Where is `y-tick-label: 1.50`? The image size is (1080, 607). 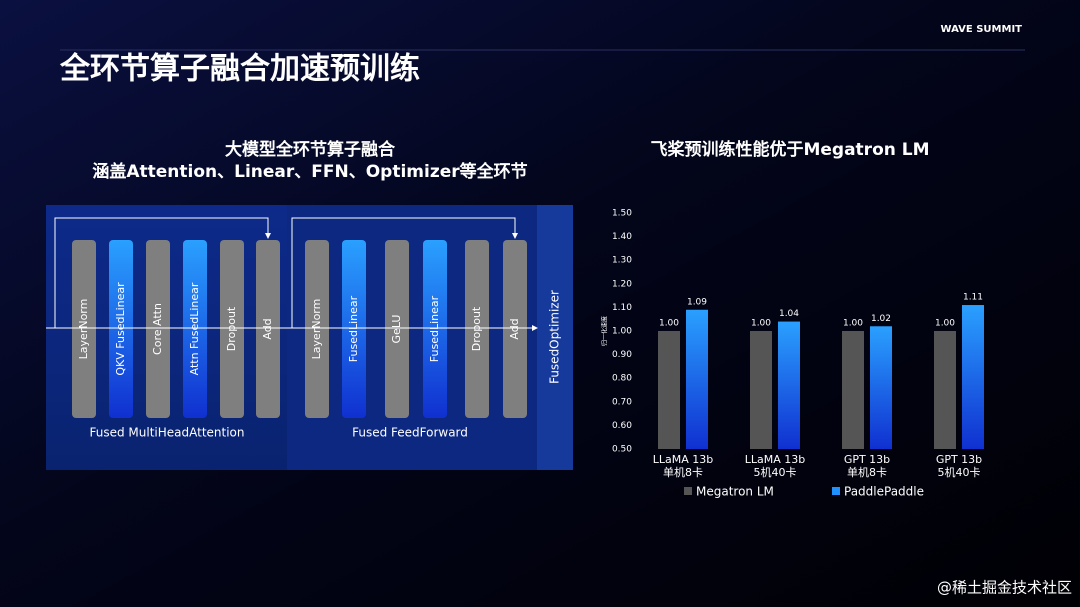
y-tick-label: 1.50 is located at coordinates (622, 214).